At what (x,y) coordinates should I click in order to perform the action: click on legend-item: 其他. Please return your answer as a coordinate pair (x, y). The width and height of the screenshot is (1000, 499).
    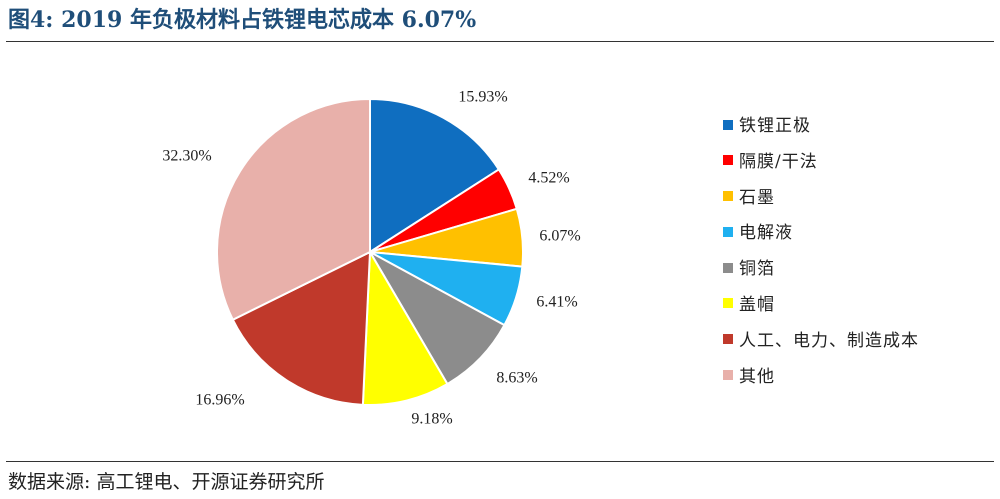
    Looking at the image, I should click on (821, 381).